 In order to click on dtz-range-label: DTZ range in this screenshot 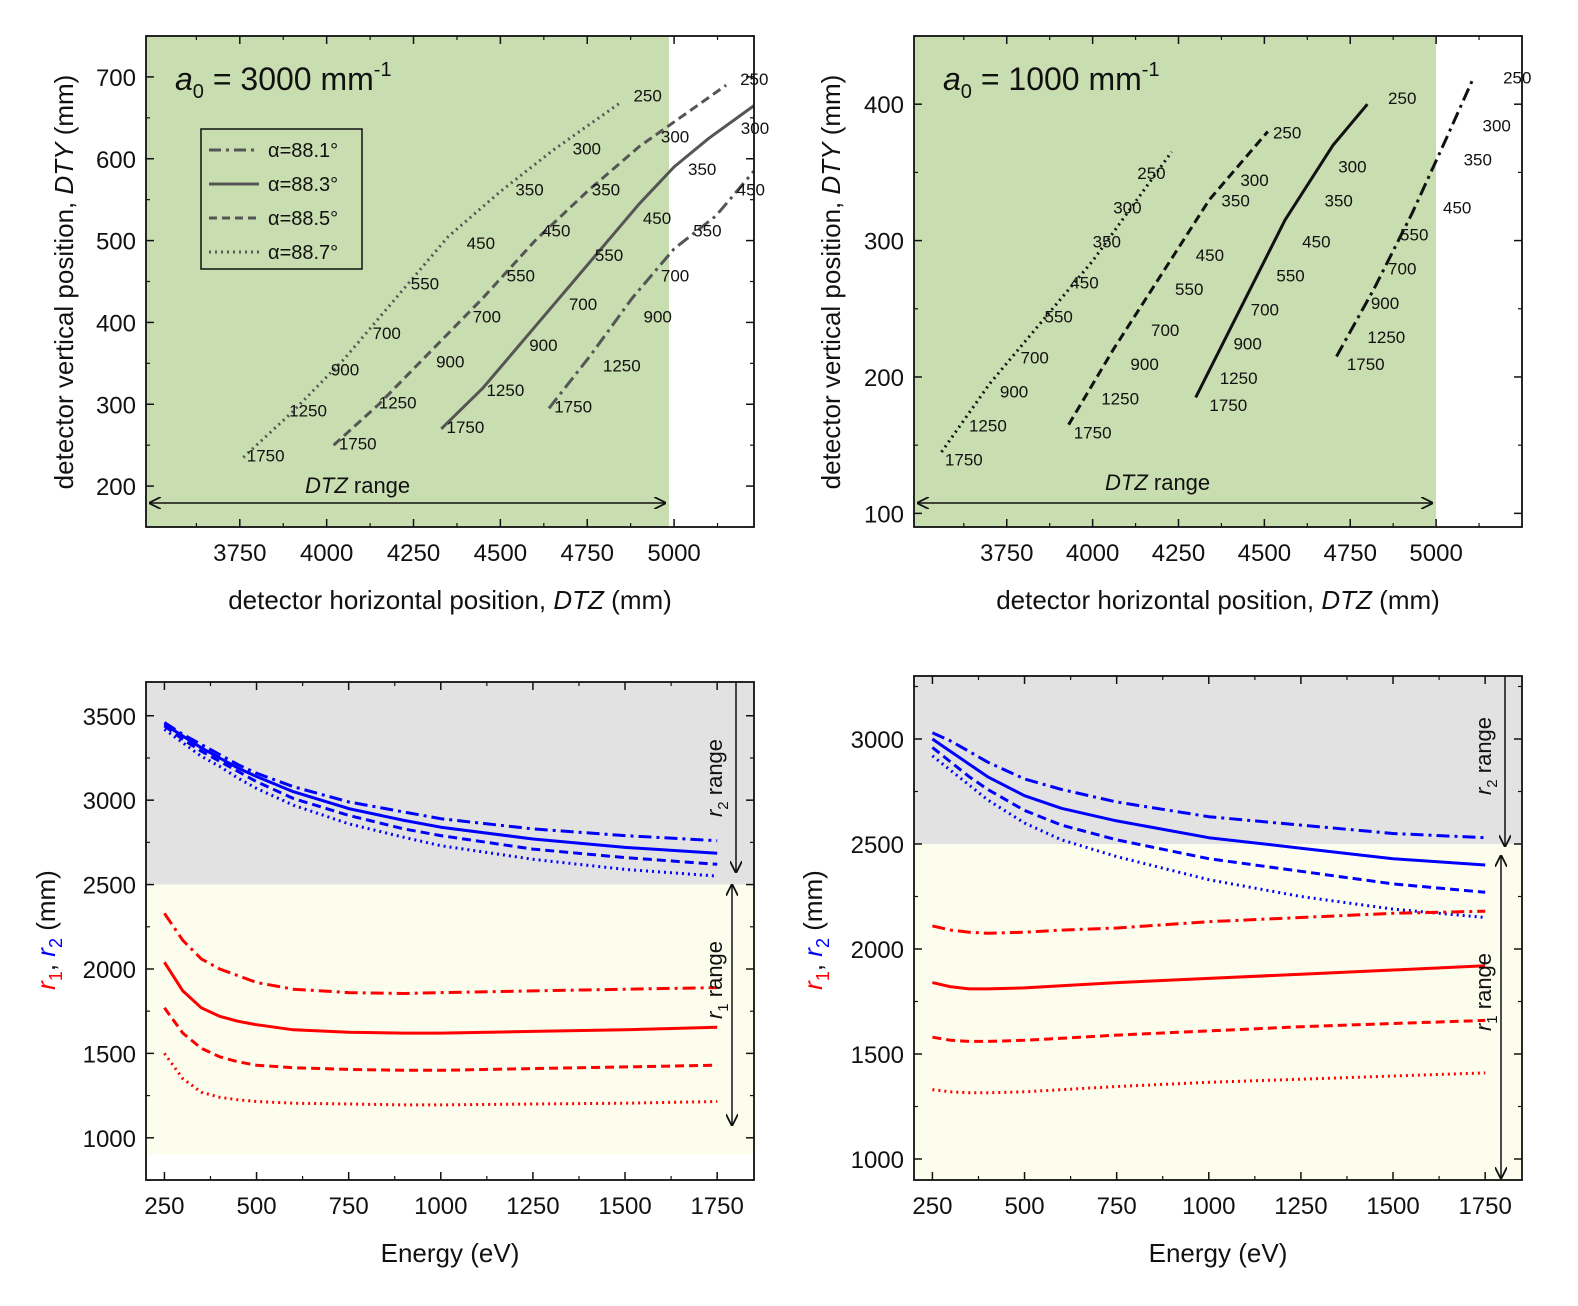, I will do `click(357, 485)`.